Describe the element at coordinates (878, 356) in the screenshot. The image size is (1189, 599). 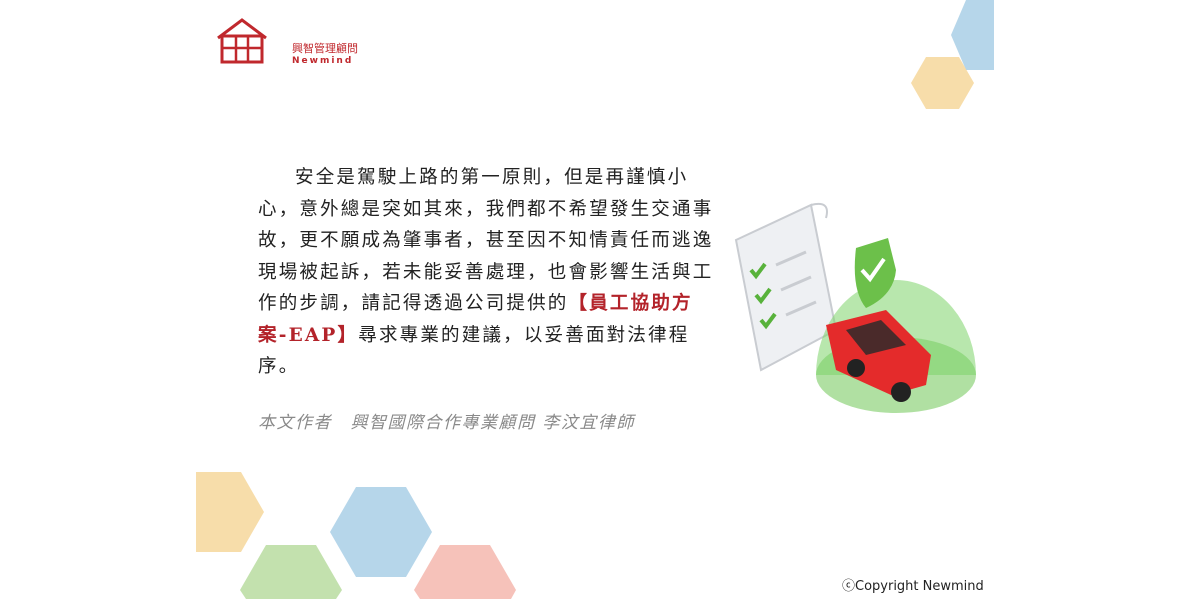
I see `red-car-icon` at that location.